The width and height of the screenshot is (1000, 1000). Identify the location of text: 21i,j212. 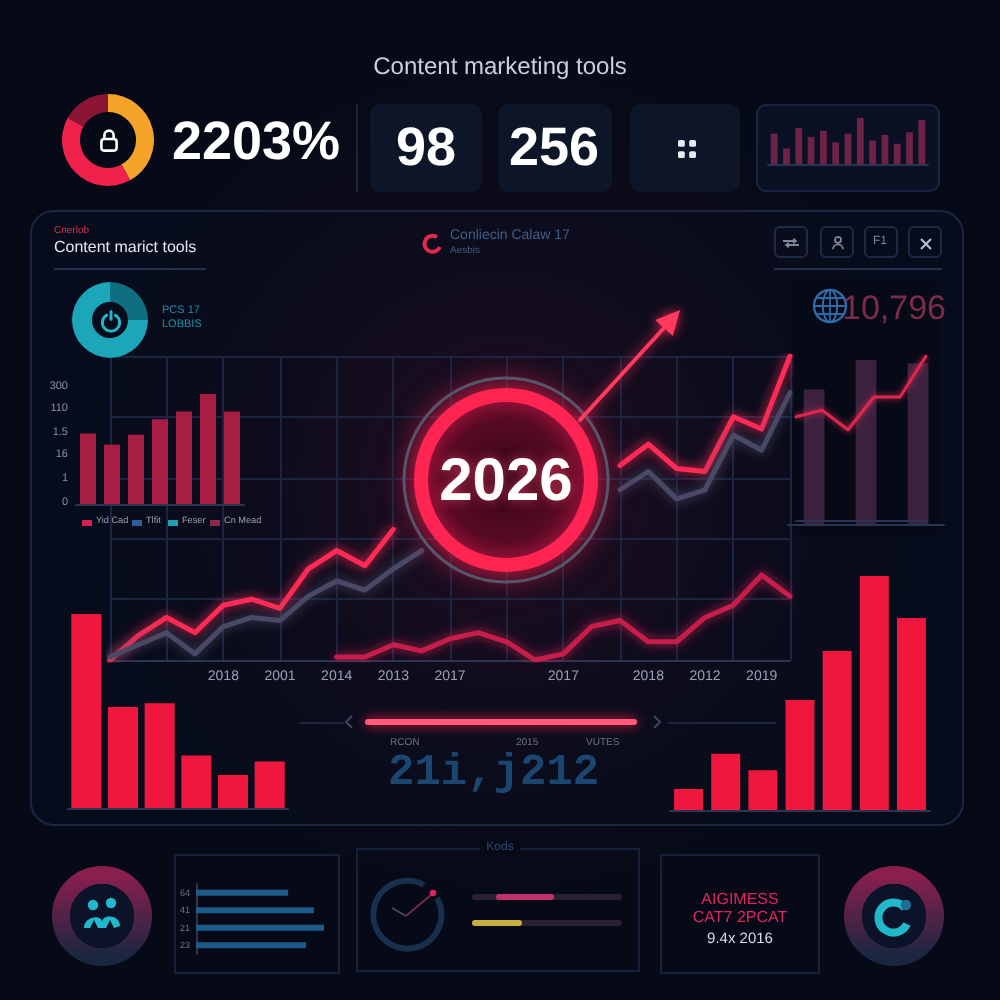
(494, 773).